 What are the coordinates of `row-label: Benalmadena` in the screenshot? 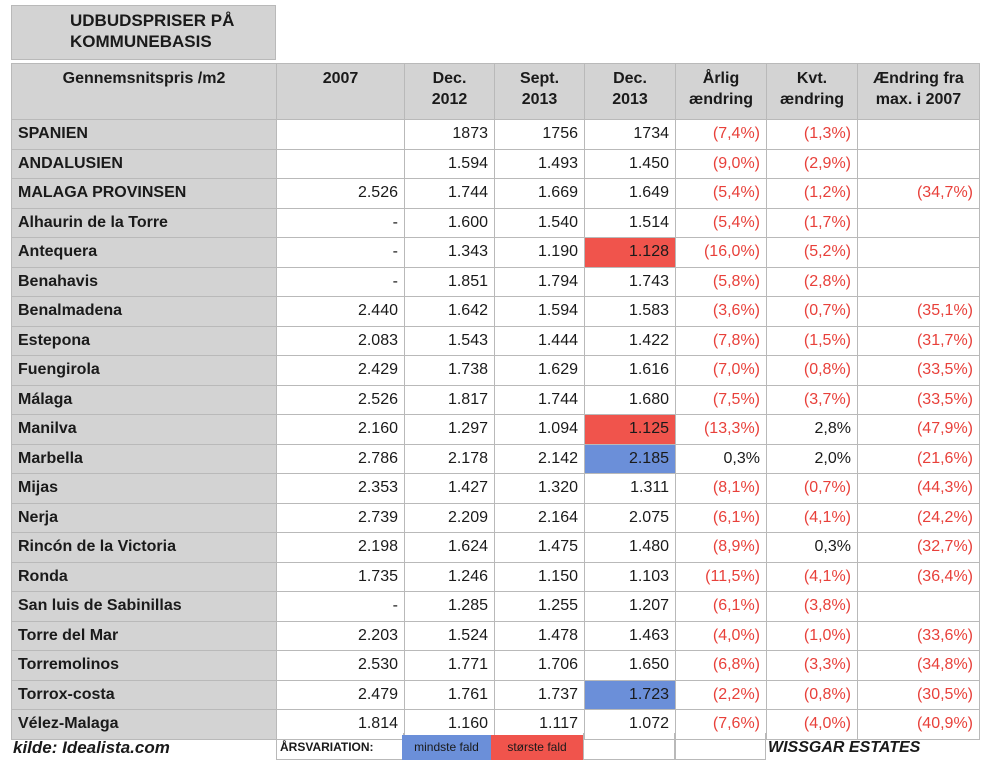 It's located at (144, 311).